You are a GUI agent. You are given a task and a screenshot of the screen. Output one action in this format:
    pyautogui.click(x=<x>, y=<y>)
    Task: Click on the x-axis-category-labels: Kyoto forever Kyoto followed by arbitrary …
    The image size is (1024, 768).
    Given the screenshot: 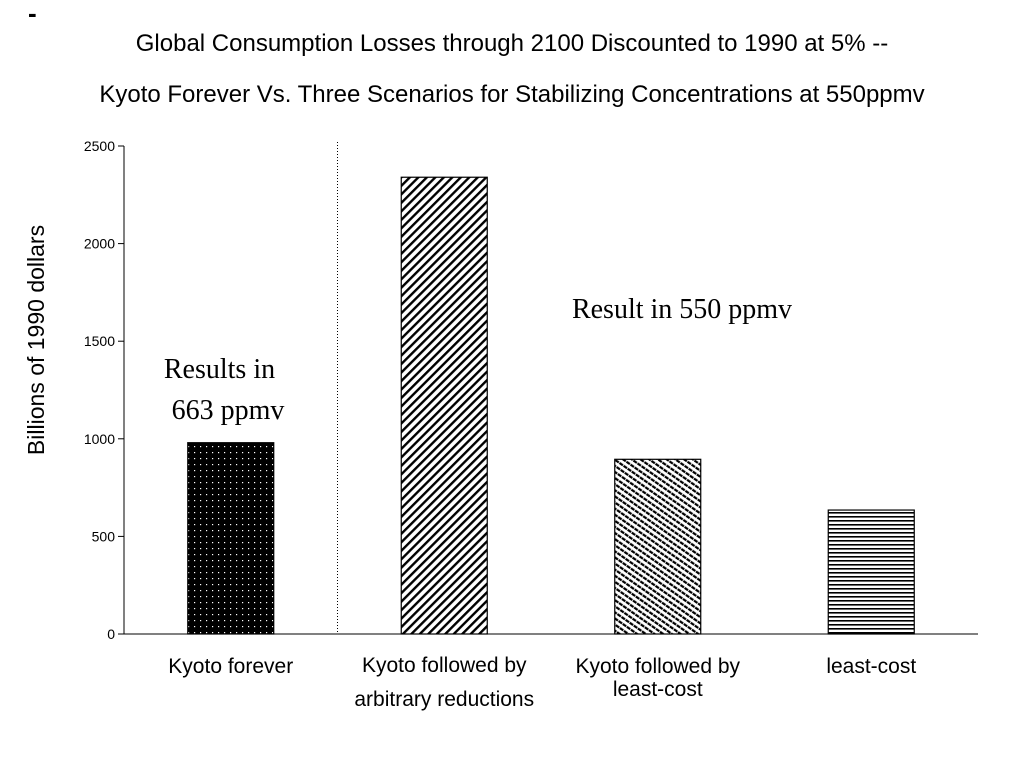 What is the action you would take?
    pyautogui.click(x=542, y=682)
    